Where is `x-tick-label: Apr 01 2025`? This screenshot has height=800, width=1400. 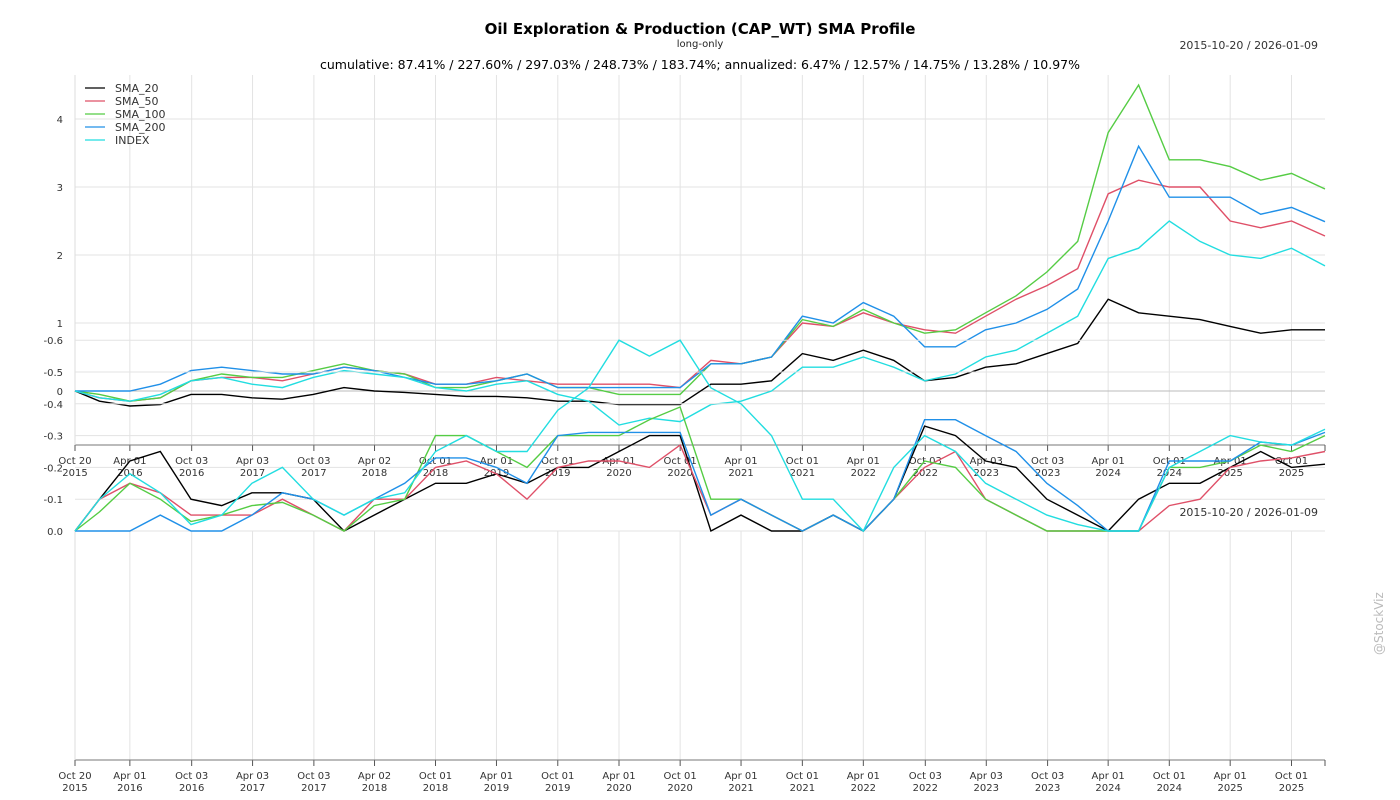
x-tick-label: Apr 01 2025 is located at coordinates (1230, 782).